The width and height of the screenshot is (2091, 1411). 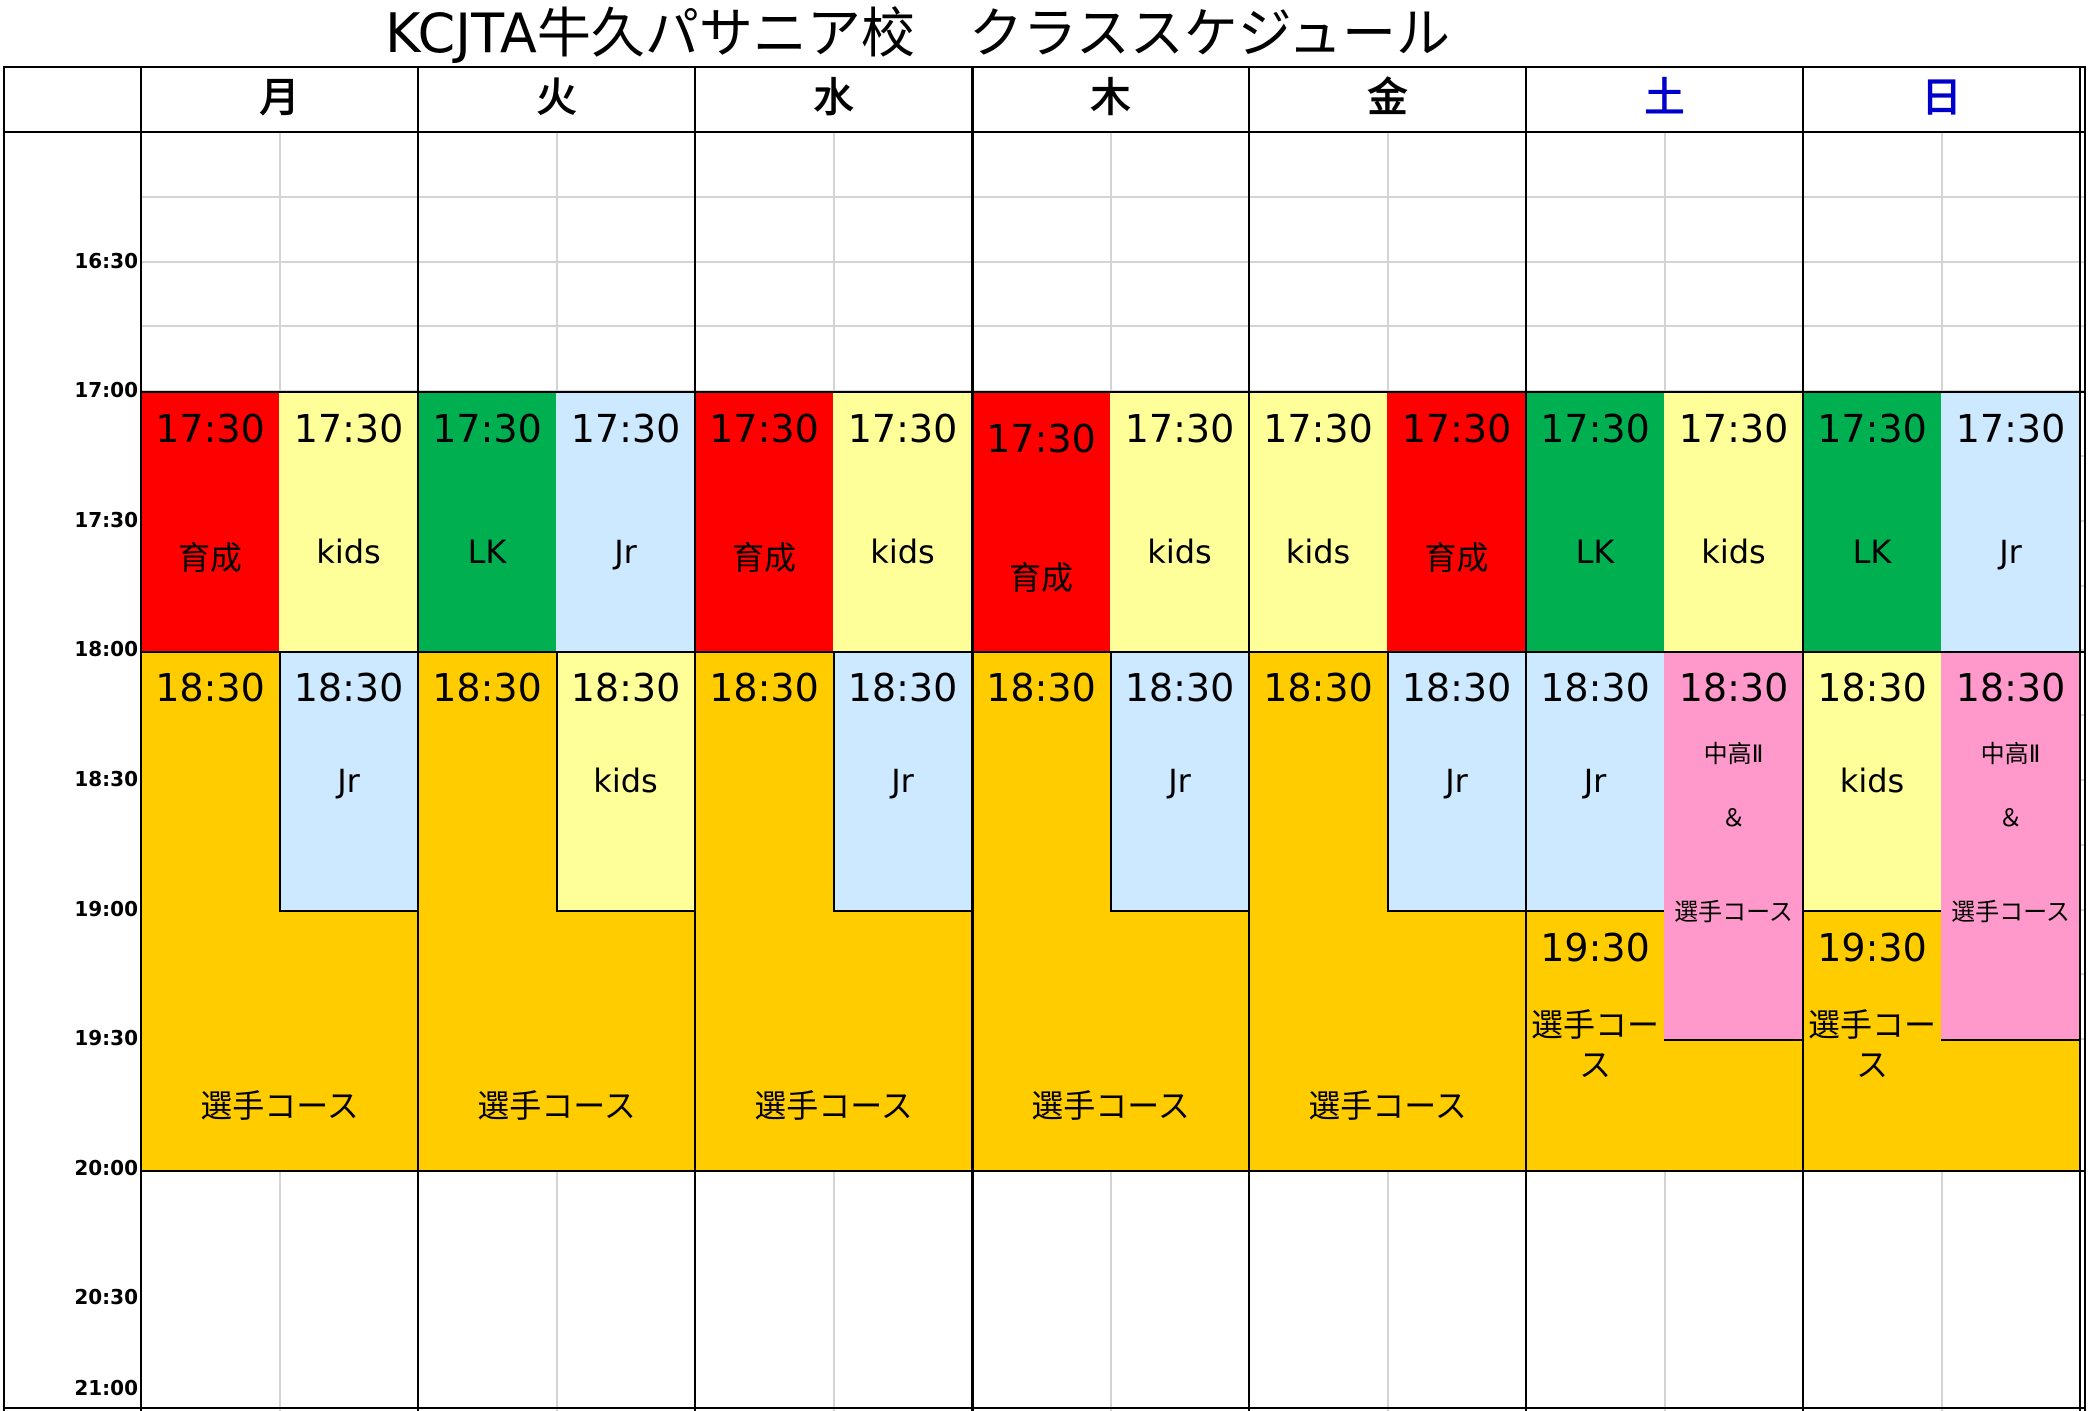 What do you see at coordinates (1044, 132) in the screenshot?
I see `header-bottom-line` at bounding box center [1044, 132].